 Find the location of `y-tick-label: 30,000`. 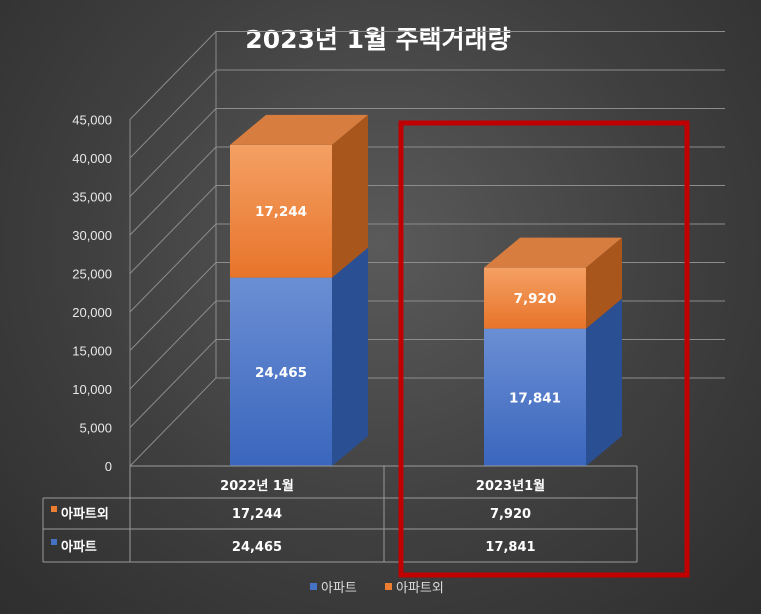

y-tick-label: 30,000 is located at coordinates (92, 235).